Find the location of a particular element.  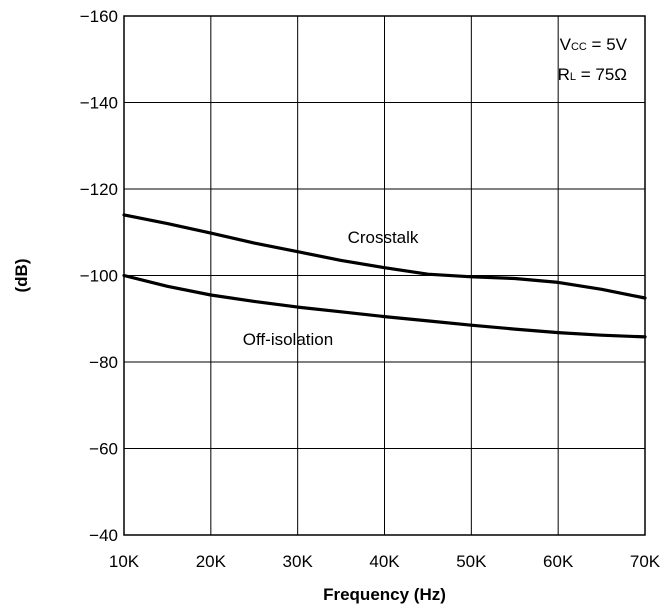

x-tick-label: 70K is located at coordinates (645, 561).